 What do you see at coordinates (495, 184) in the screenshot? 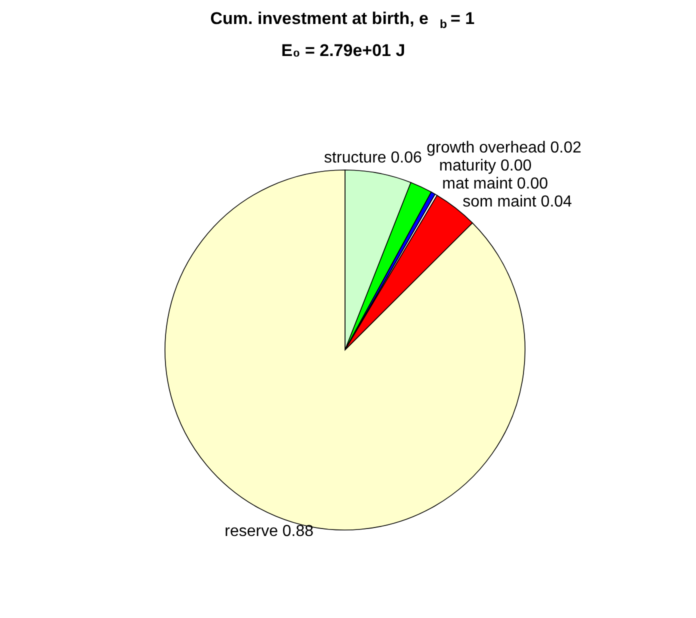
I see `slice-label: mat maint 0.00` at bounding box center [495, 184].